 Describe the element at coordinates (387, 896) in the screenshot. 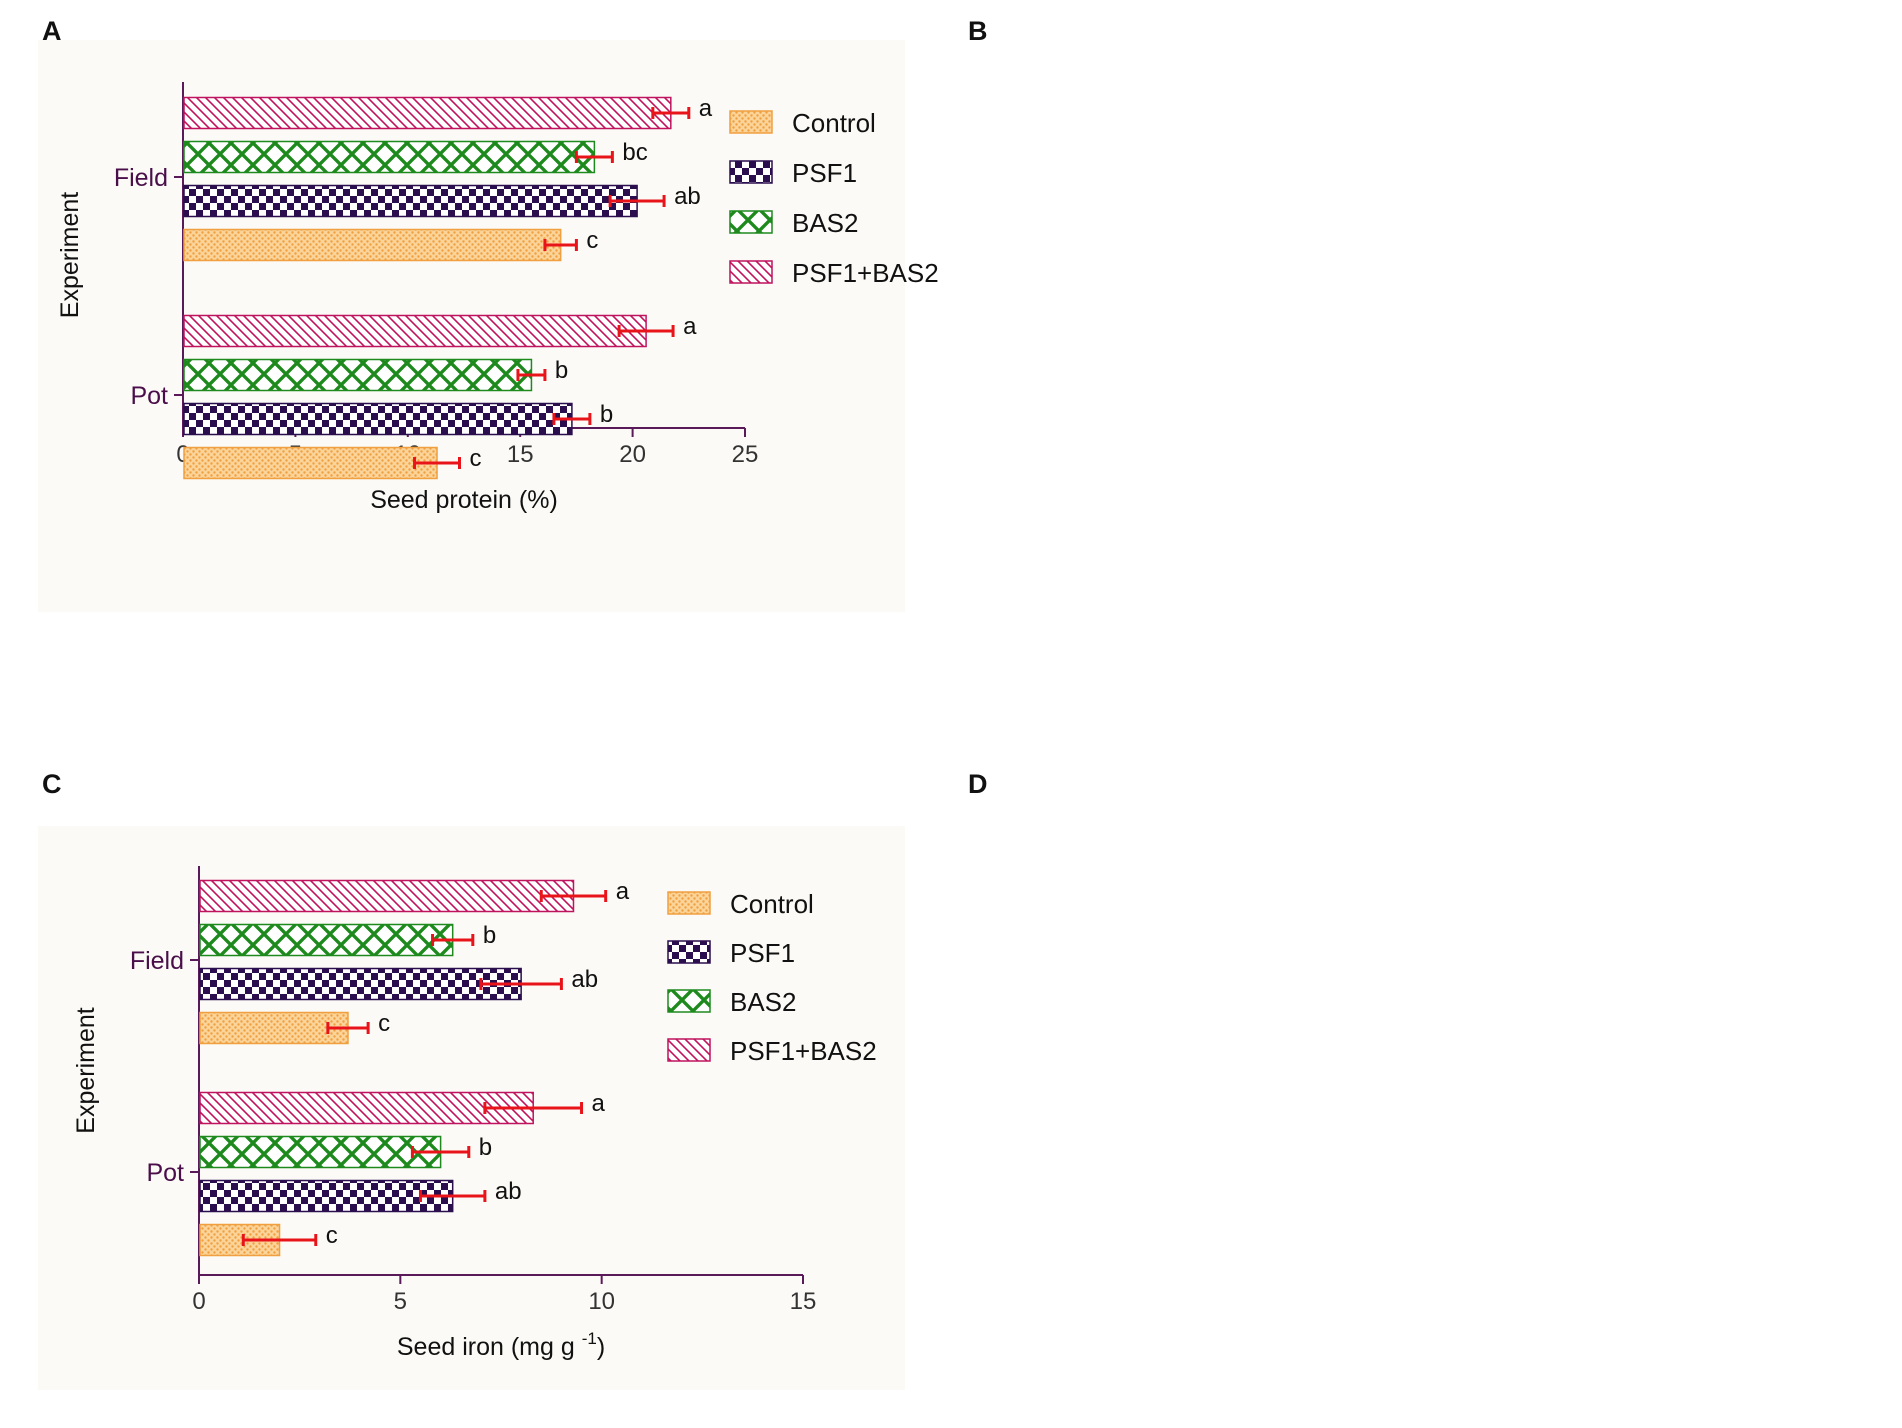

I see `panel-c-bar-field-psf1-bas2` at that location.